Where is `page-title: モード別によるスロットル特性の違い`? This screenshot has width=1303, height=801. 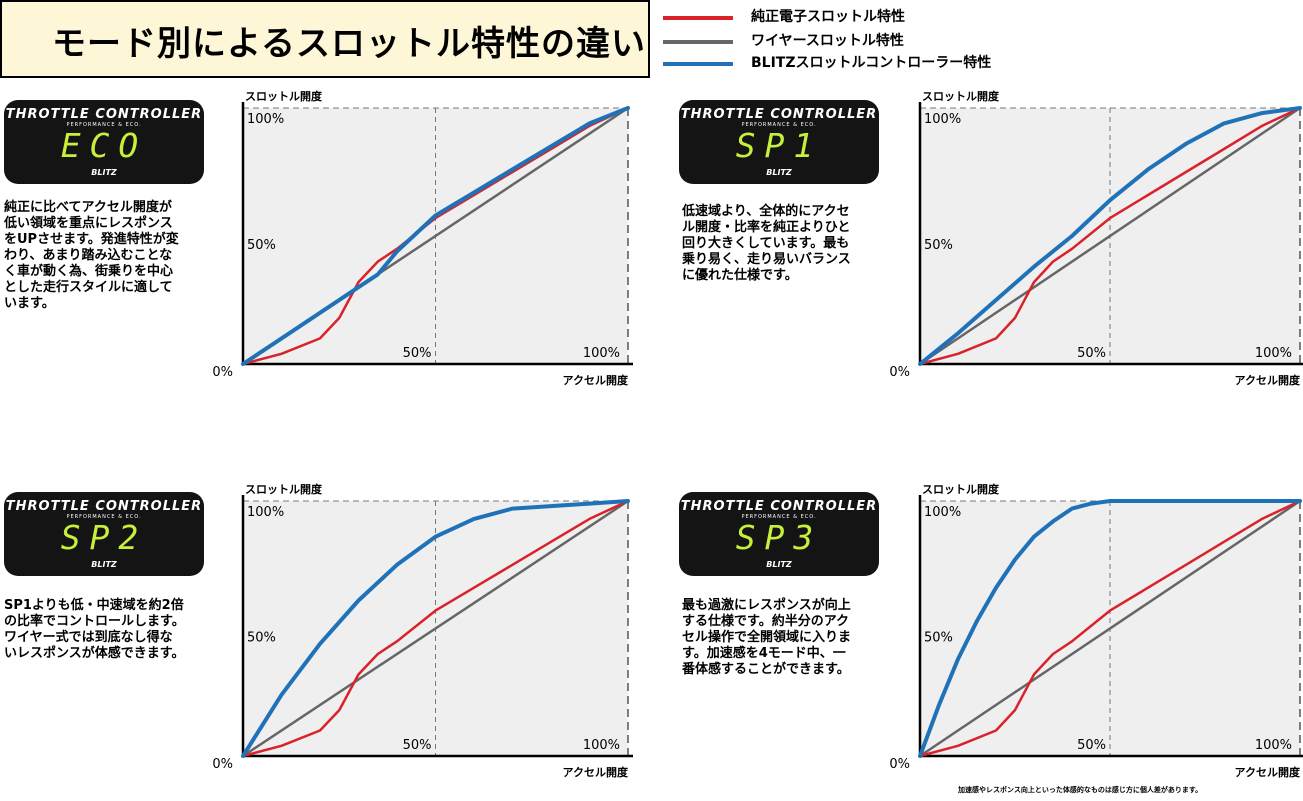 page-title: モード別によるスロットル特性の違い is located at coordinates (349, 44).